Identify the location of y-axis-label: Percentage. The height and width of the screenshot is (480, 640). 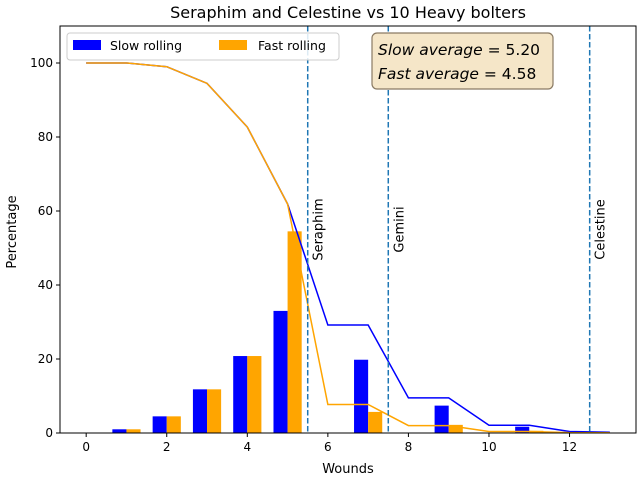
(12, 231).